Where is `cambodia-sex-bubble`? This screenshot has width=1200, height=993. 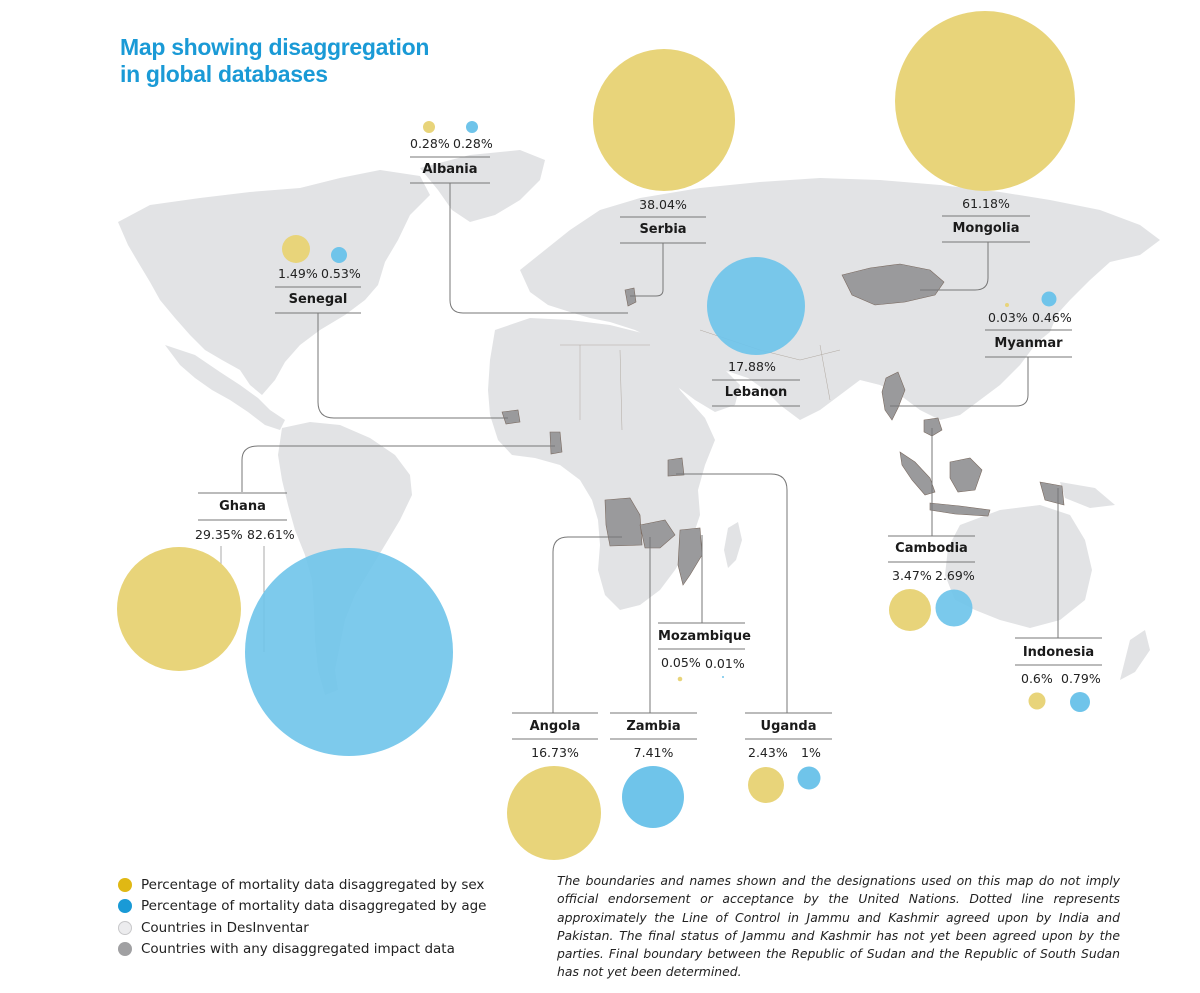
cambodia-sex-bubble is located at coordinates (910, 610).